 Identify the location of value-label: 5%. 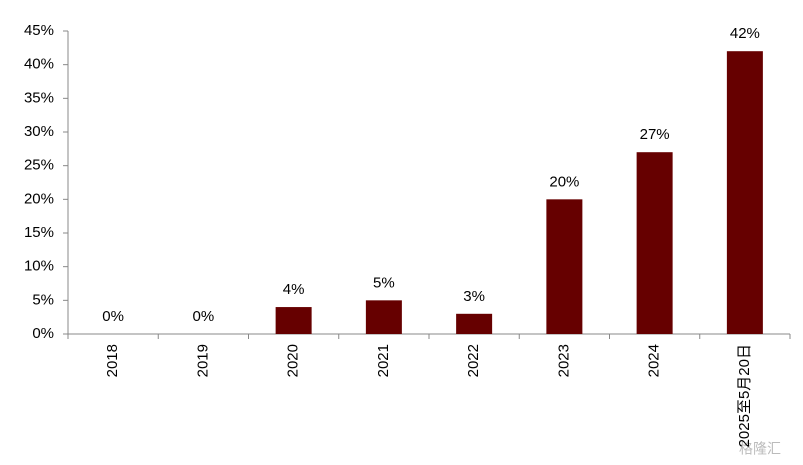
(384, 282).